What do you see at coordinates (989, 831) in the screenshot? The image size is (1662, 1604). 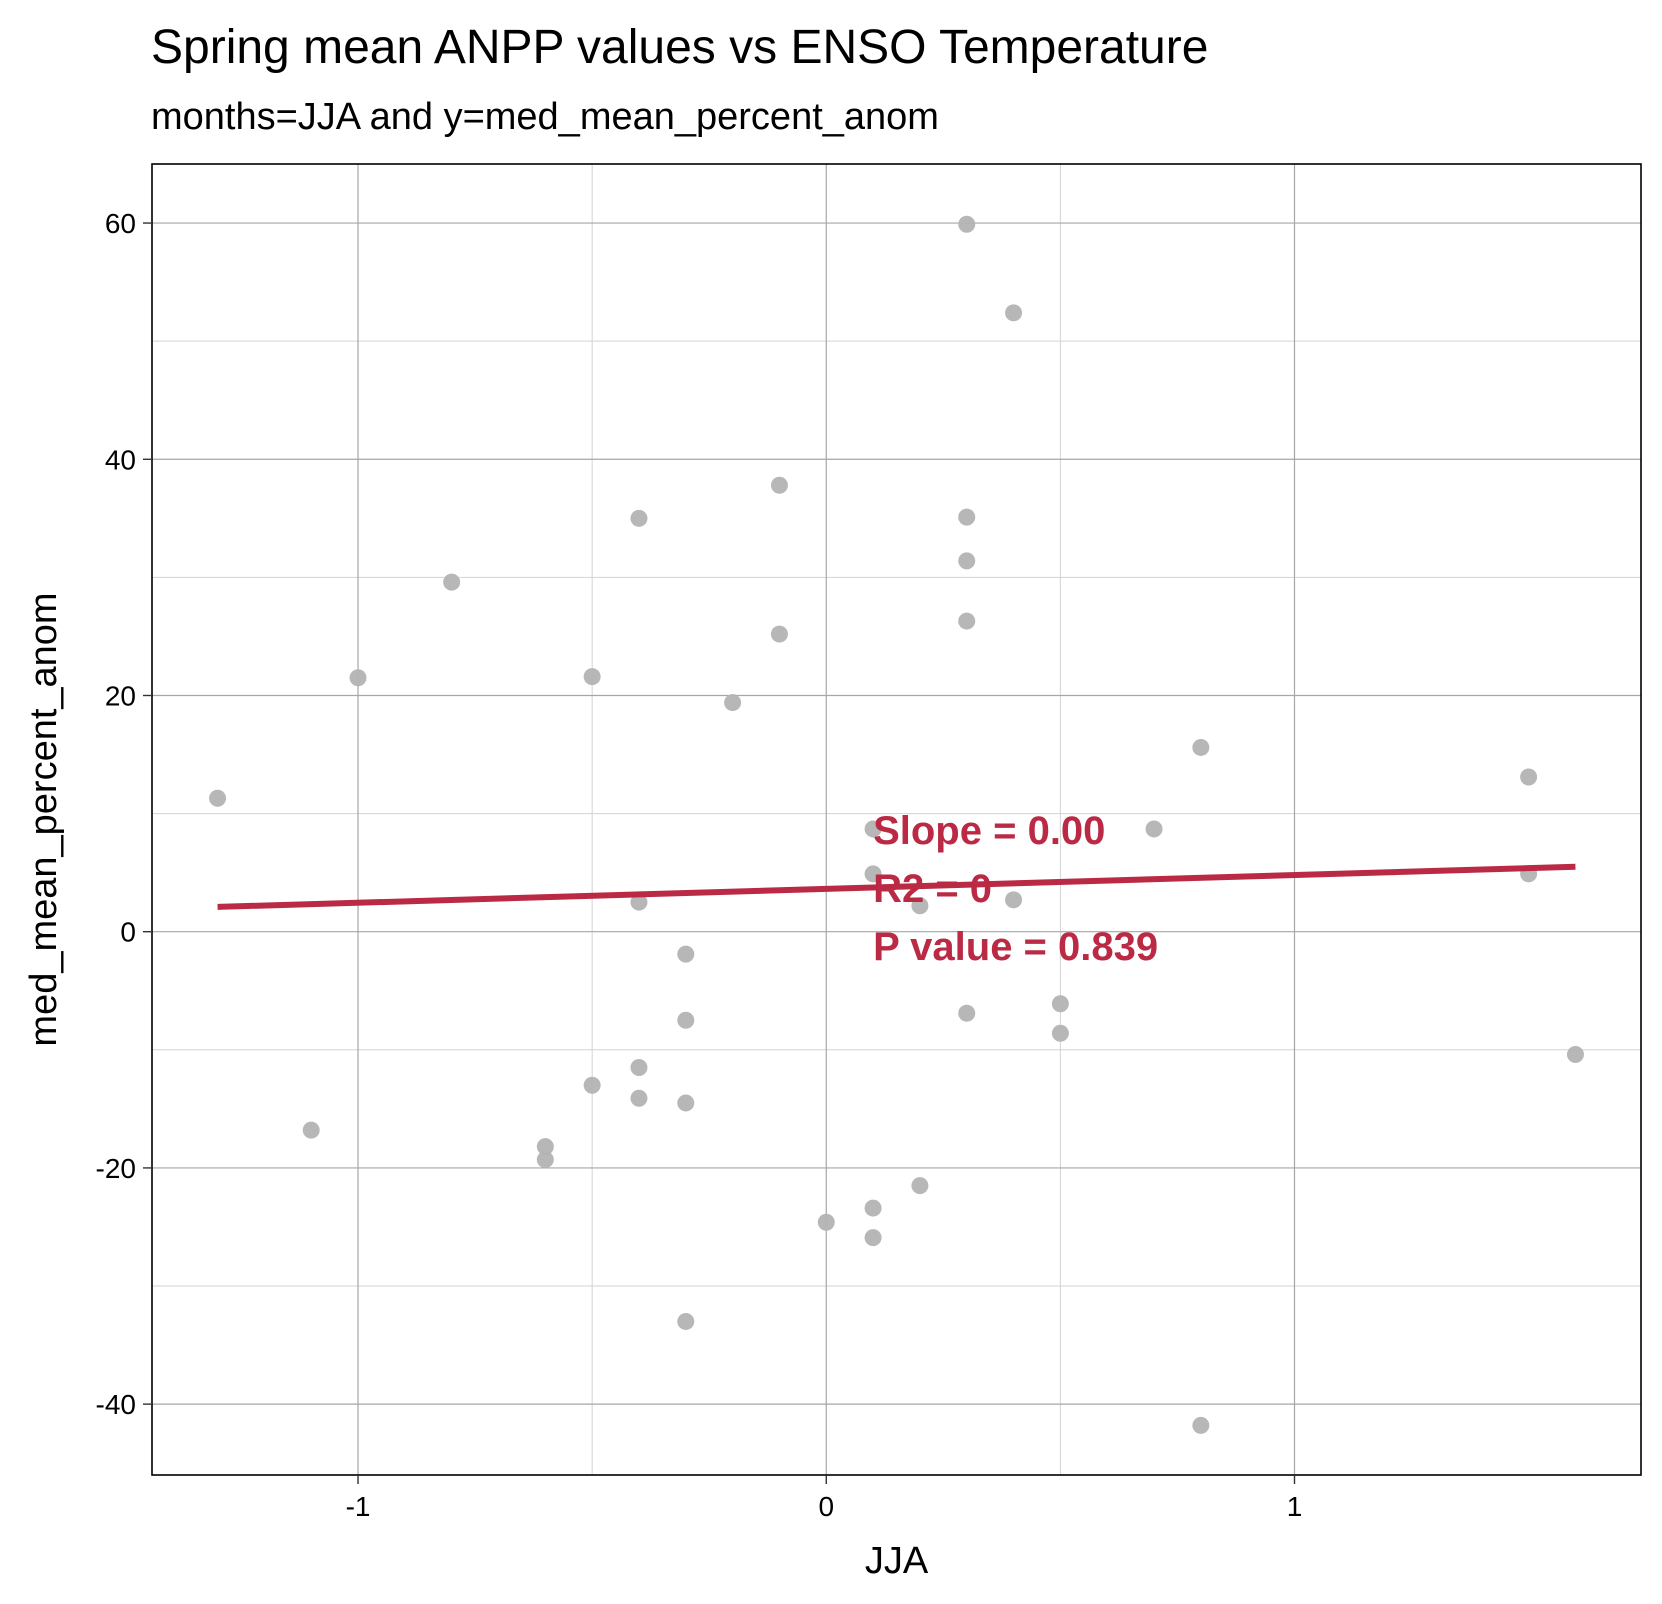 I see `annotation-line: Slope = 0.00` at bounding box center [989, 831].